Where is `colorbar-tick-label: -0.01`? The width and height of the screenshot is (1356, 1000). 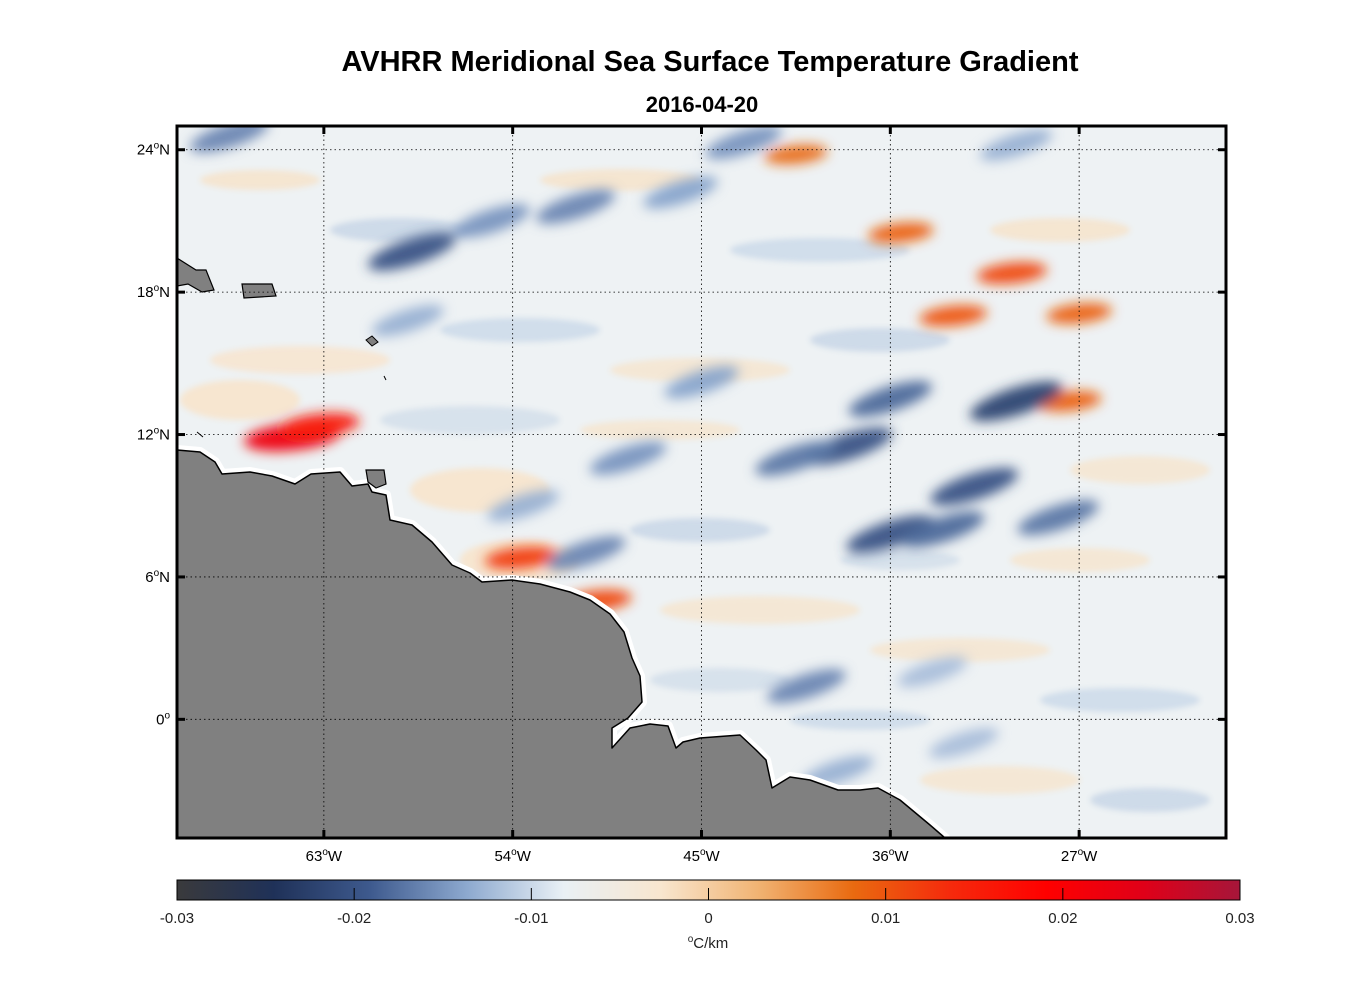
colorbar-tick-label: -0.01 is located at coordinates (531, 918).